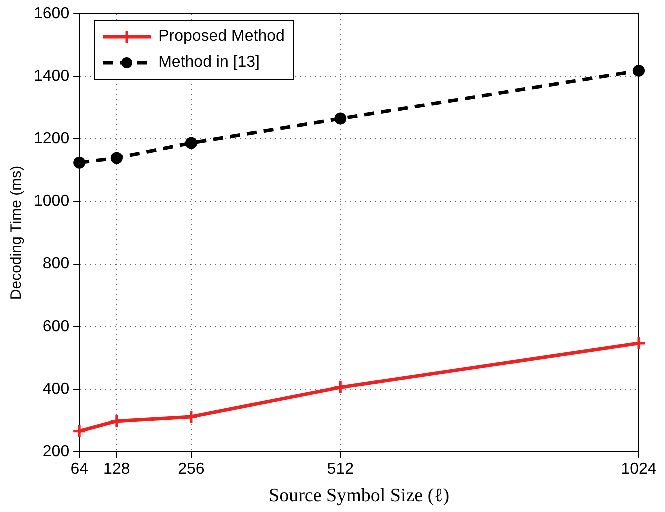 Image resolution: width=665 pixels, height=512 pixels. What do you see at coordinates (56, 264) in the screenshot?
I see `y-tick-label: 800` at bounding box center [56, 264].